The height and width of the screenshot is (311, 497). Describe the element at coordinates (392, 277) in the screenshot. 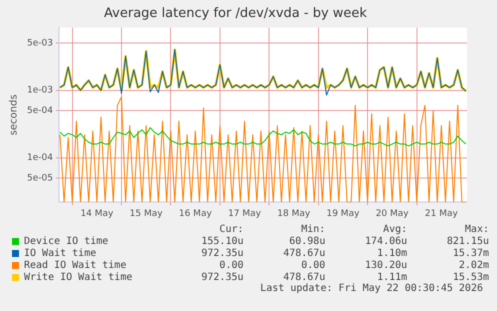

I see `text: 1.11m` at that location.